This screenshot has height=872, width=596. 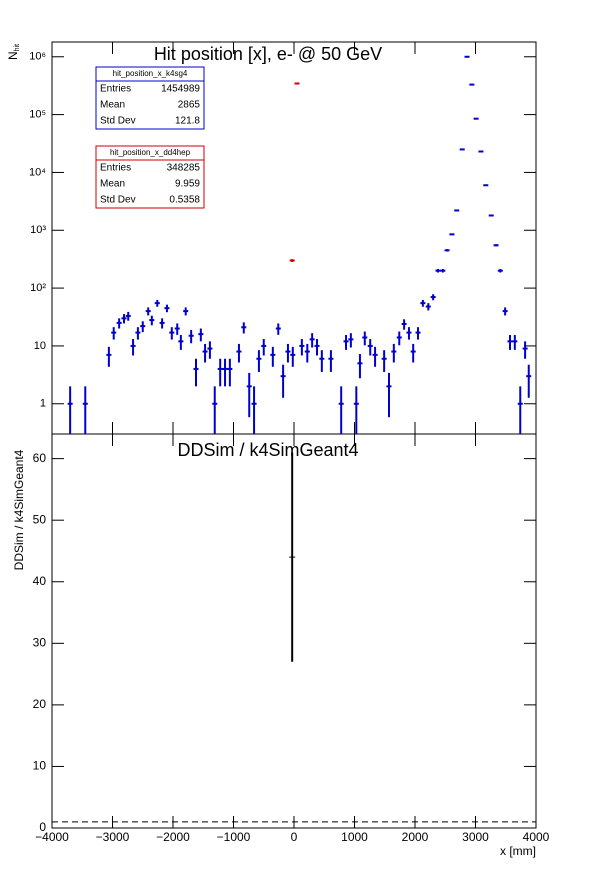 I want to click on y-tick-label: 10⁶, so click(x=37, y=57).